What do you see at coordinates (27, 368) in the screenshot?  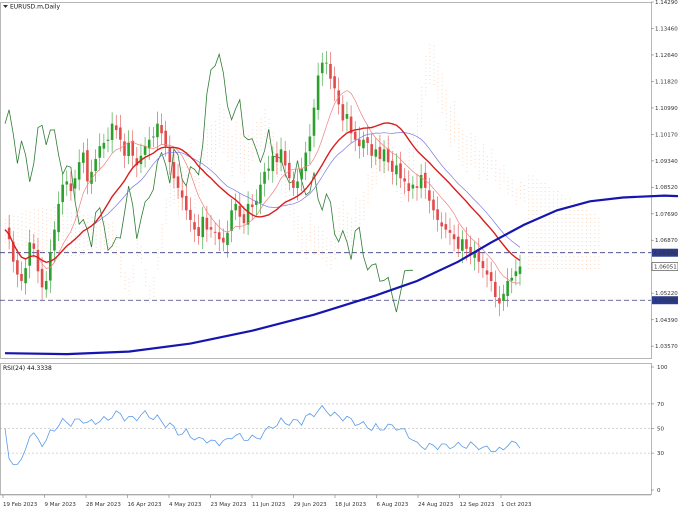 I see `rsi-label: RSI(24) 44.3338` at bounding box center [27, 368].